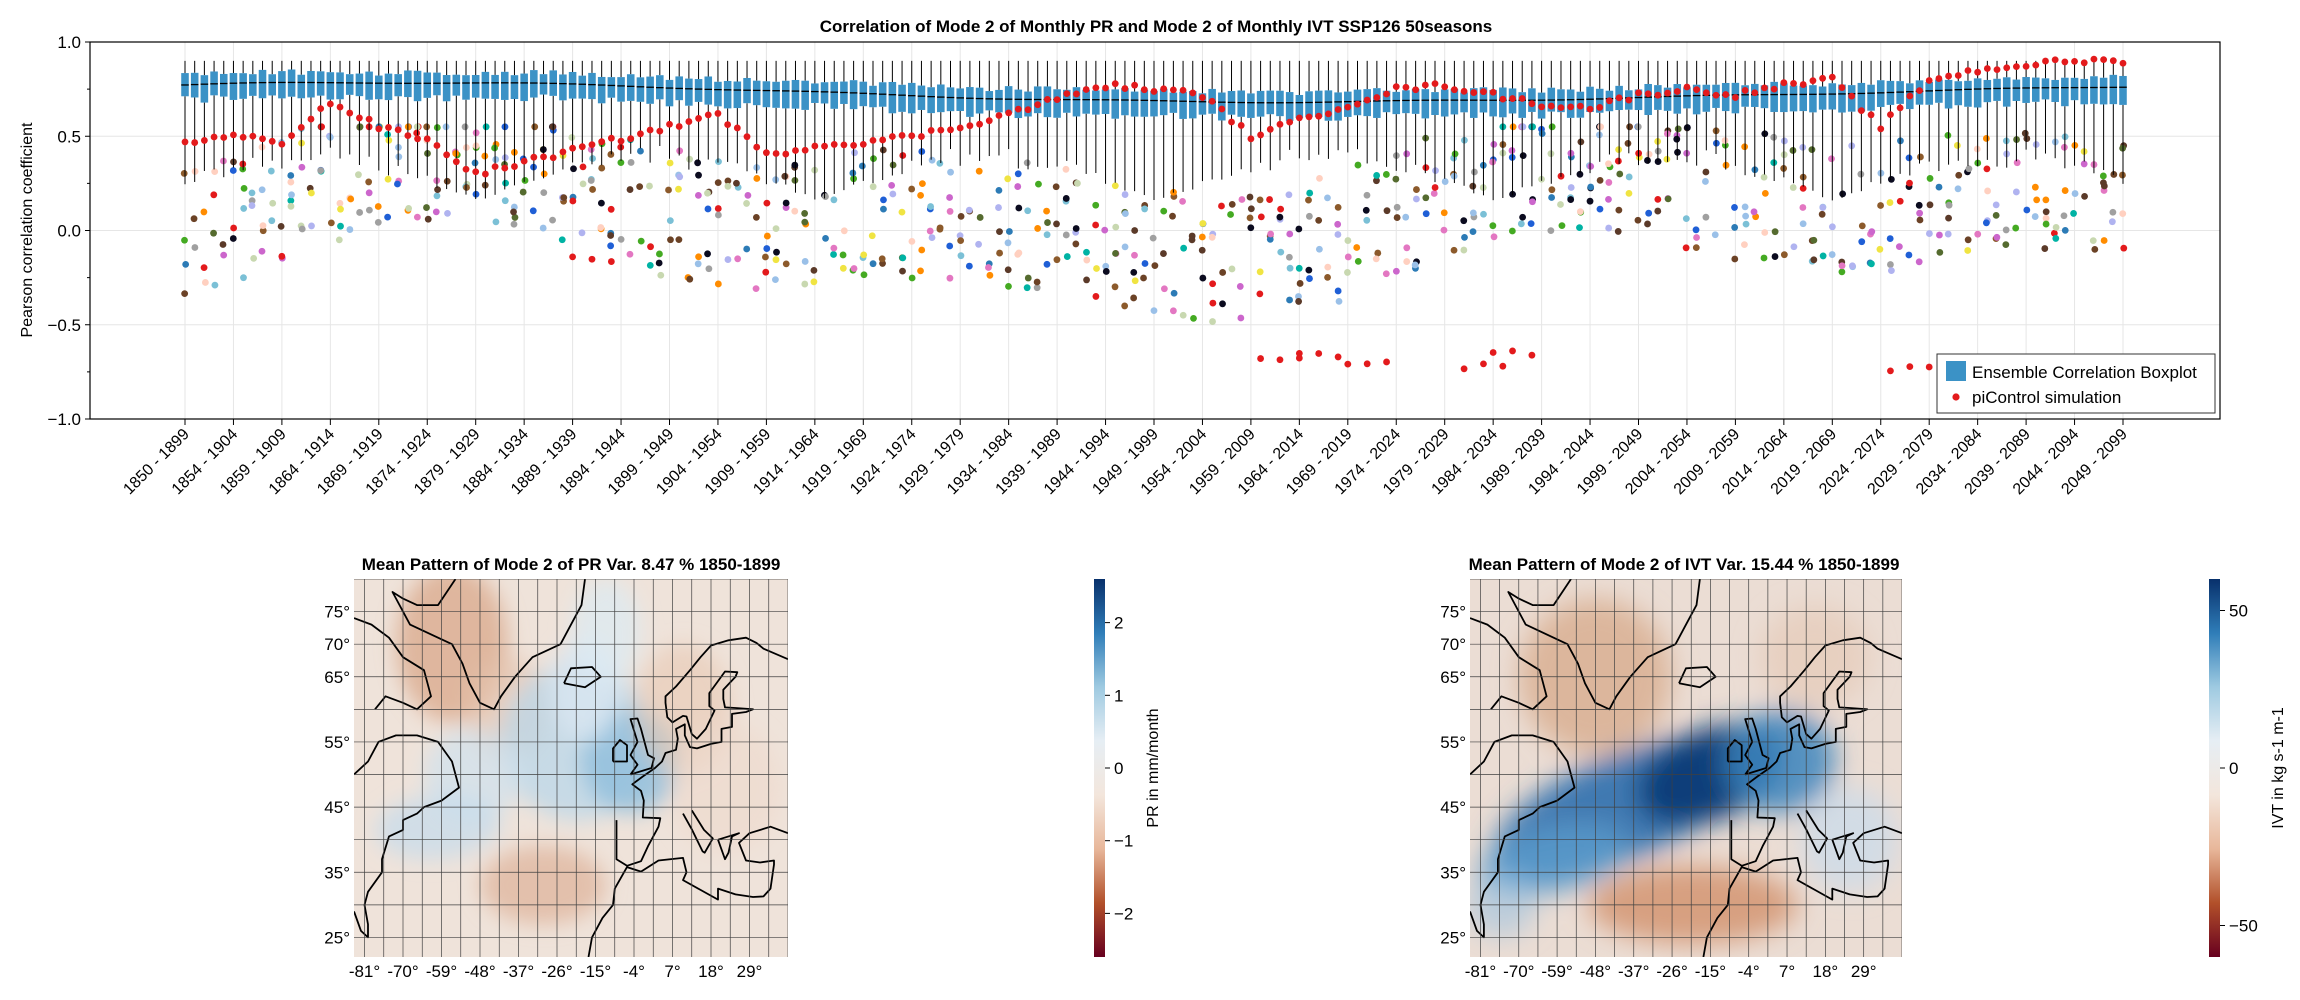  Describe the element at coordinates (2084, 372) in the screenshot. I see `legend-box-label: Ensemble Correlation Boxplot` at that location.